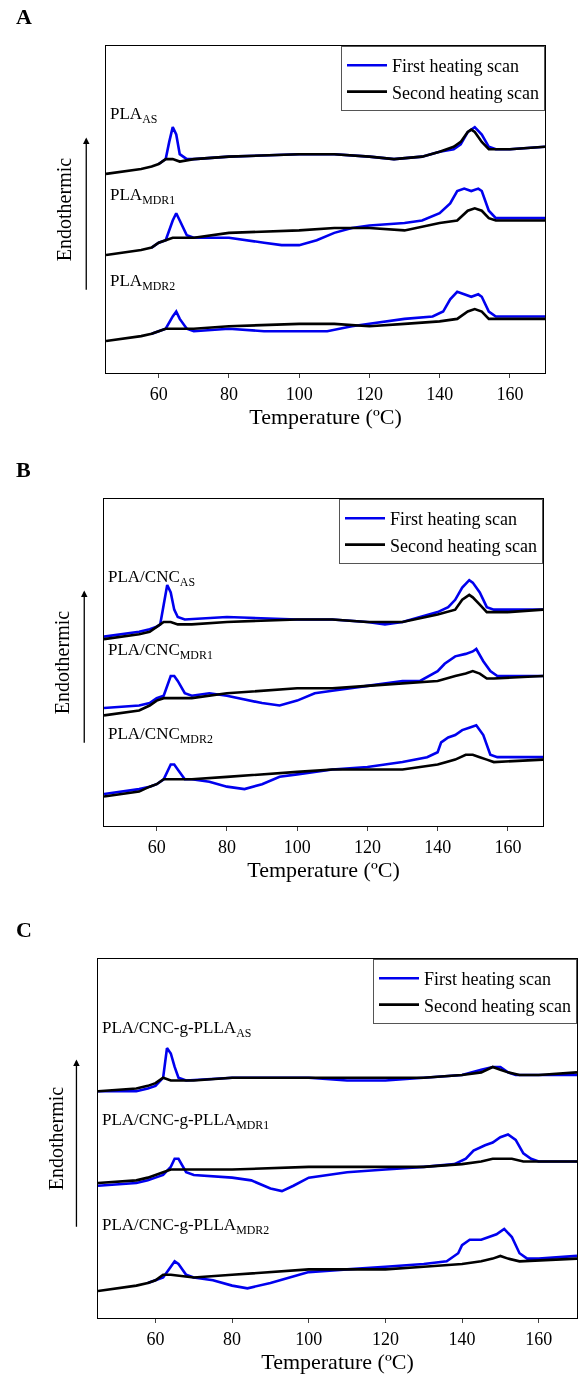  I want to click on annotation: PLA$_{MDR1}$, so click(143, 196).